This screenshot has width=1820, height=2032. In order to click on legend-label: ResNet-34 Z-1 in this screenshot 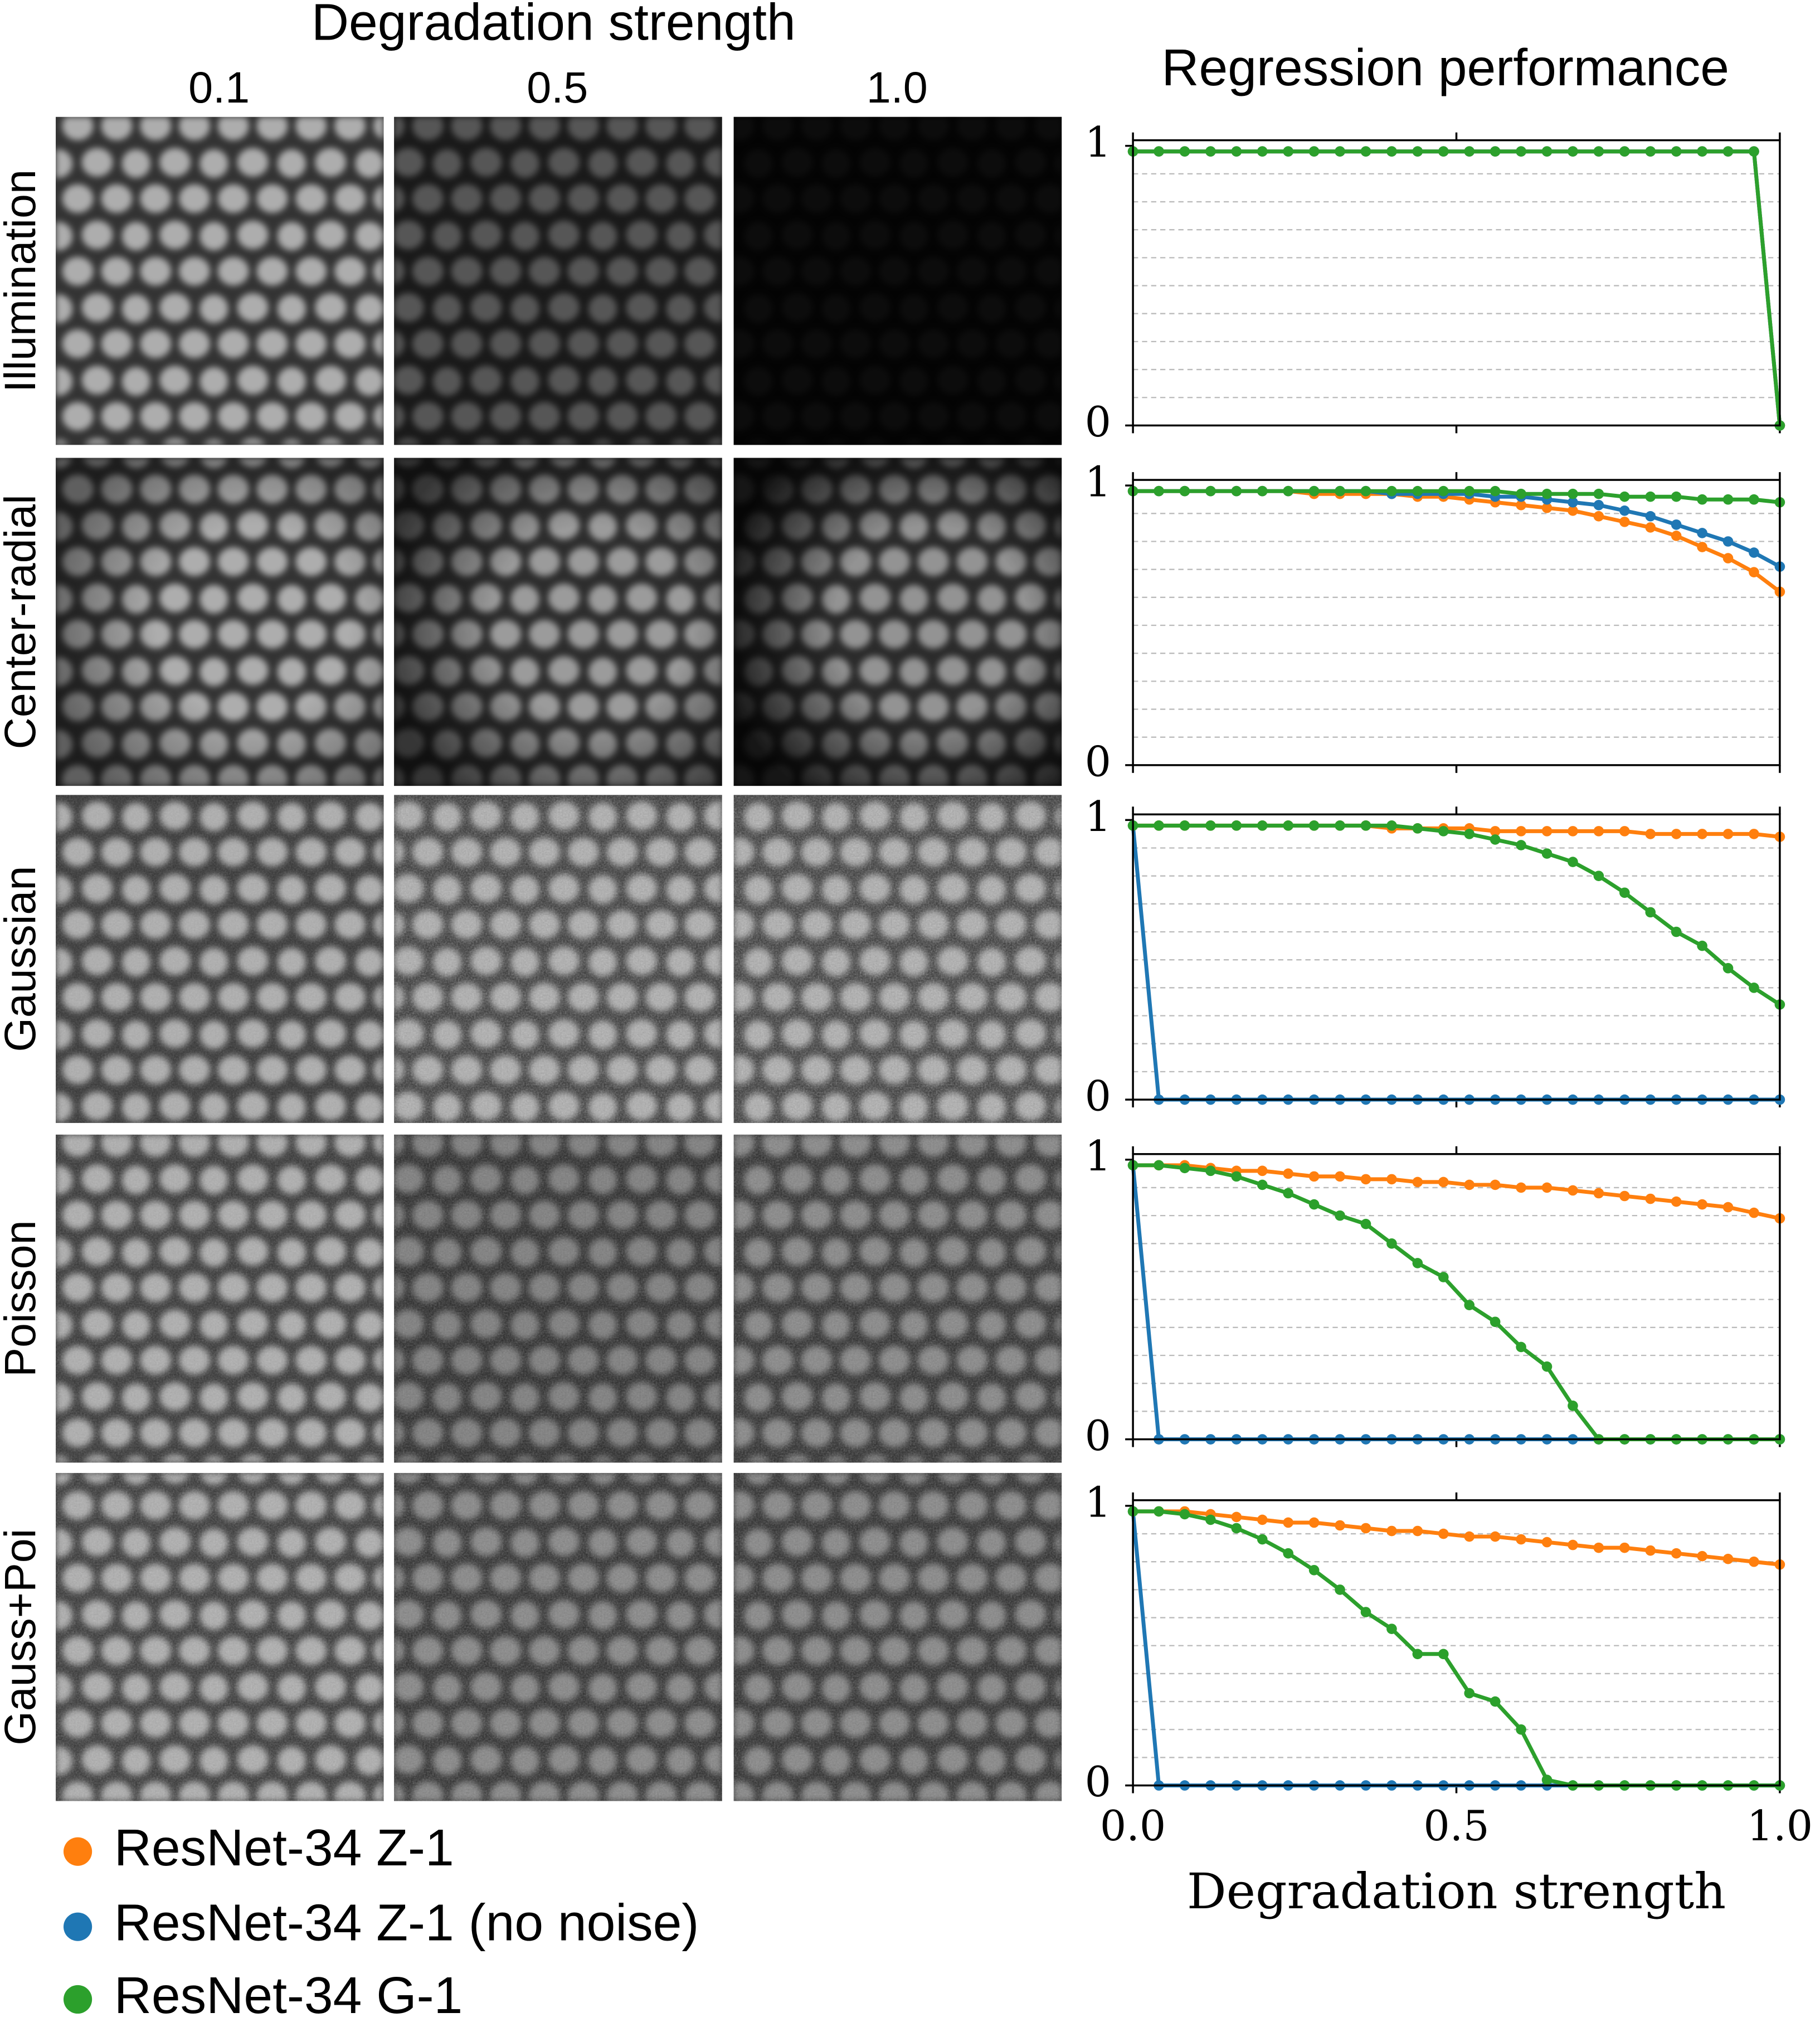, I will do `click(284, 1848)`.